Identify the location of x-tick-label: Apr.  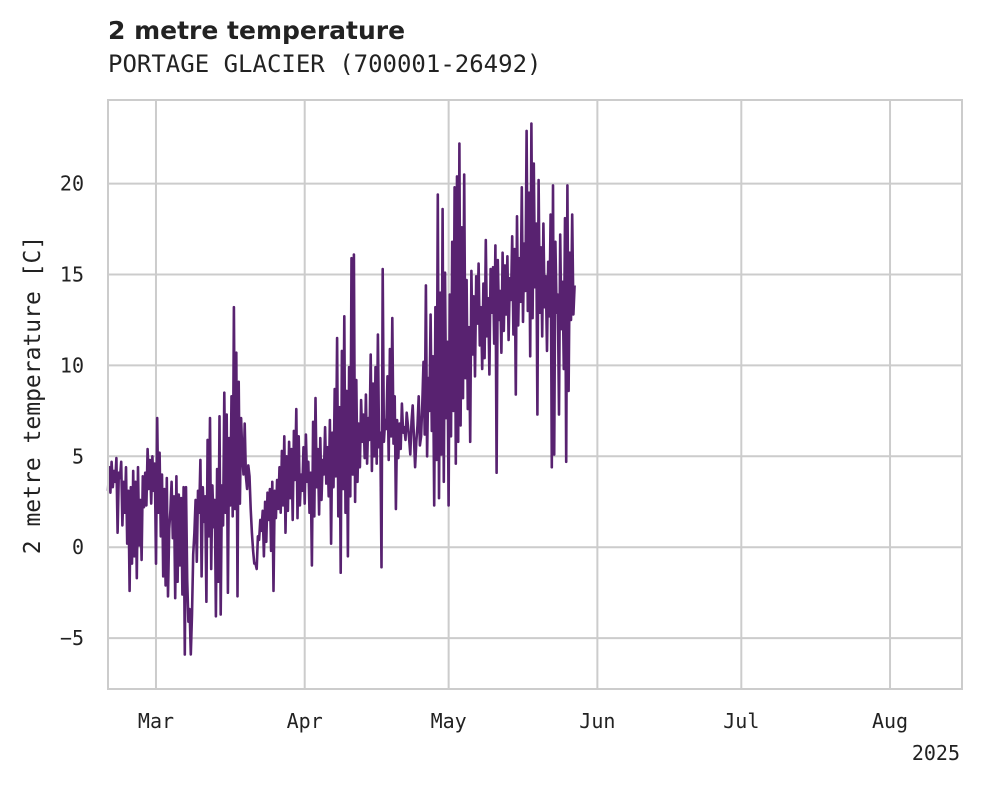
(305, 721).